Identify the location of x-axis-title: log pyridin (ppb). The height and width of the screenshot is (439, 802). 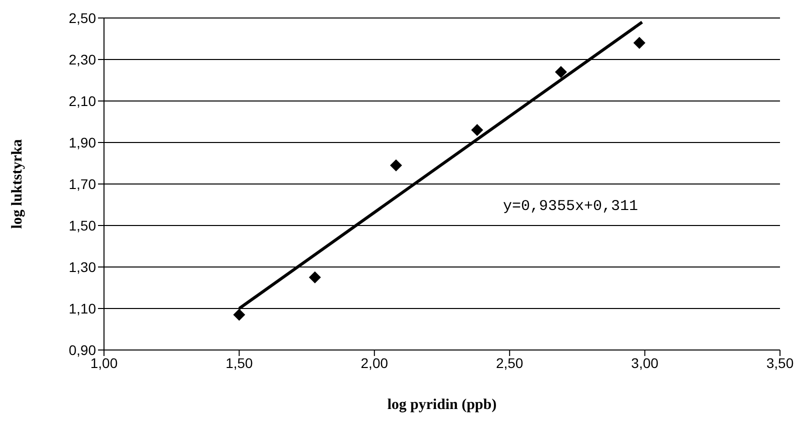
(442, 405).